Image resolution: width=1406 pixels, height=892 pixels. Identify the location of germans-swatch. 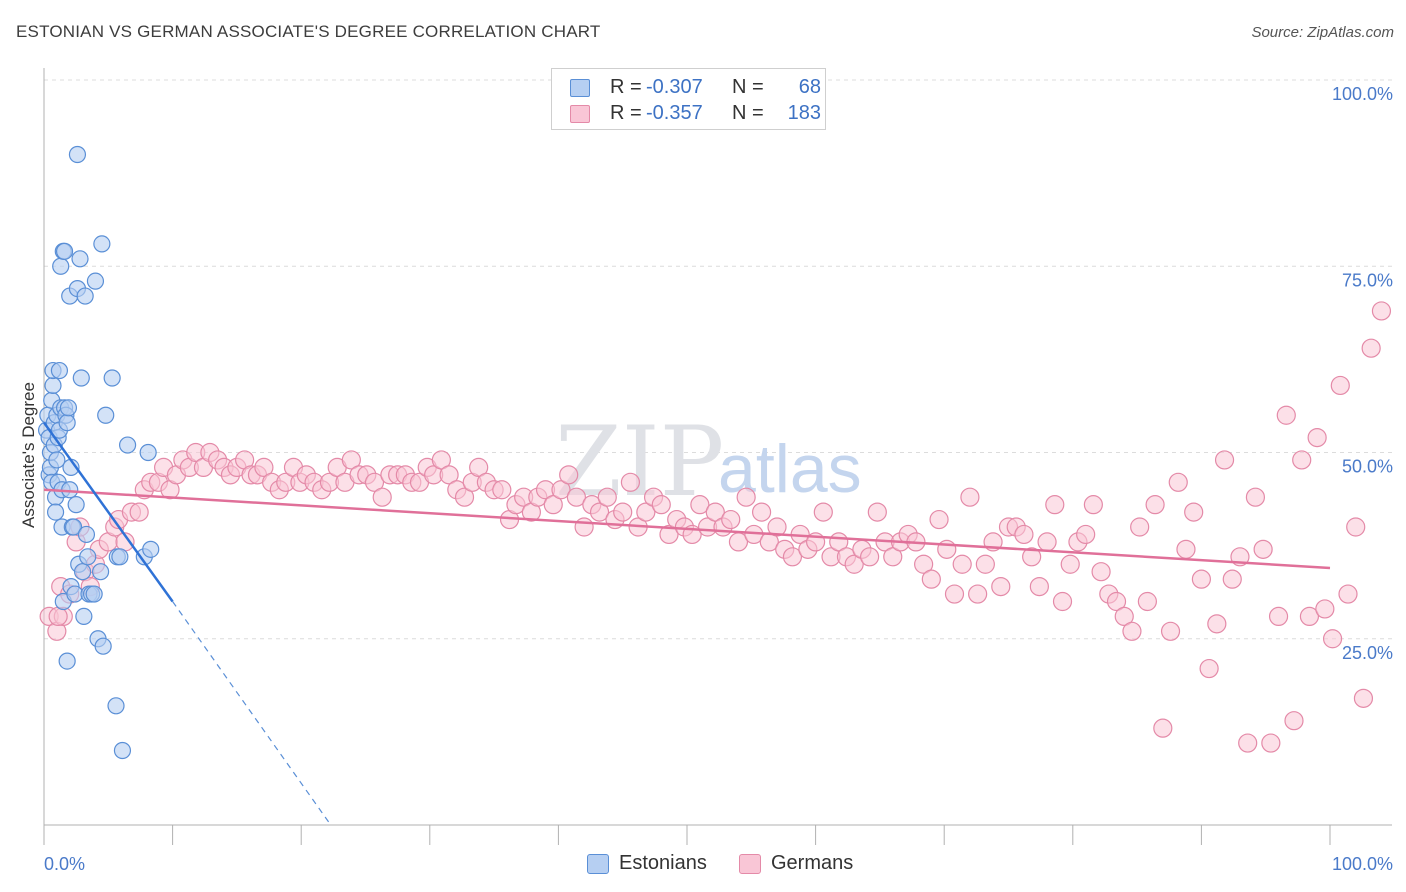
(580, 114).